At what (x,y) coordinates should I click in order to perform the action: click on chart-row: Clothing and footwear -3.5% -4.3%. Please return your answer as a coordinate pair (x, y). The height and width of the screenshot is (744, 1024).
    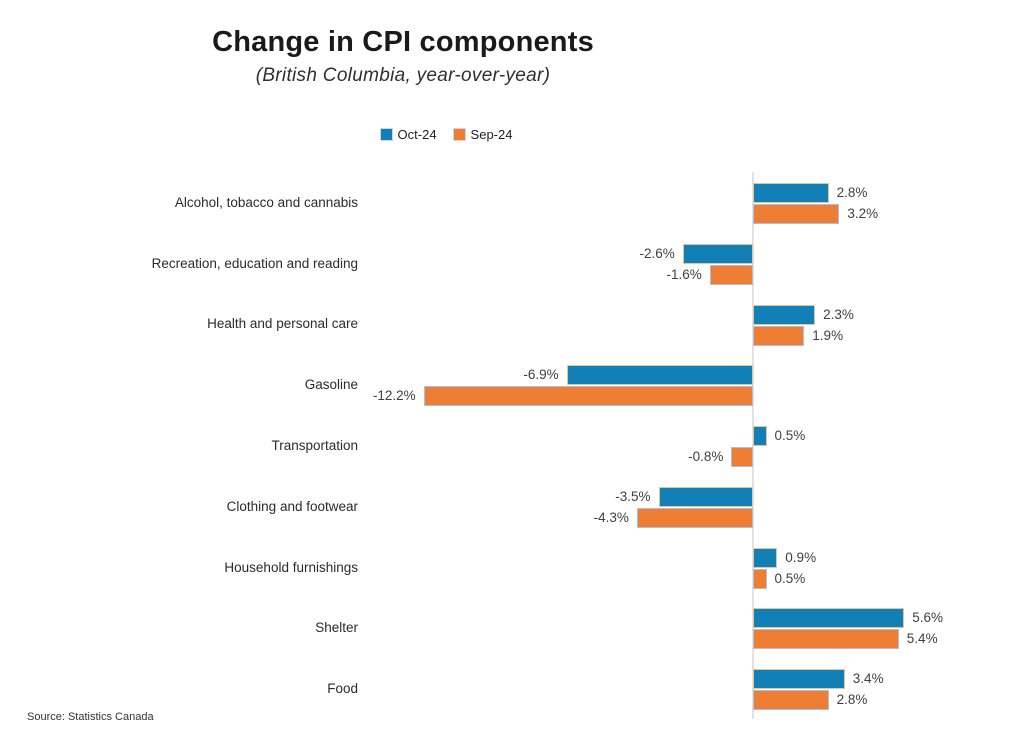
    Looking at the image, I should click on (512, 506).